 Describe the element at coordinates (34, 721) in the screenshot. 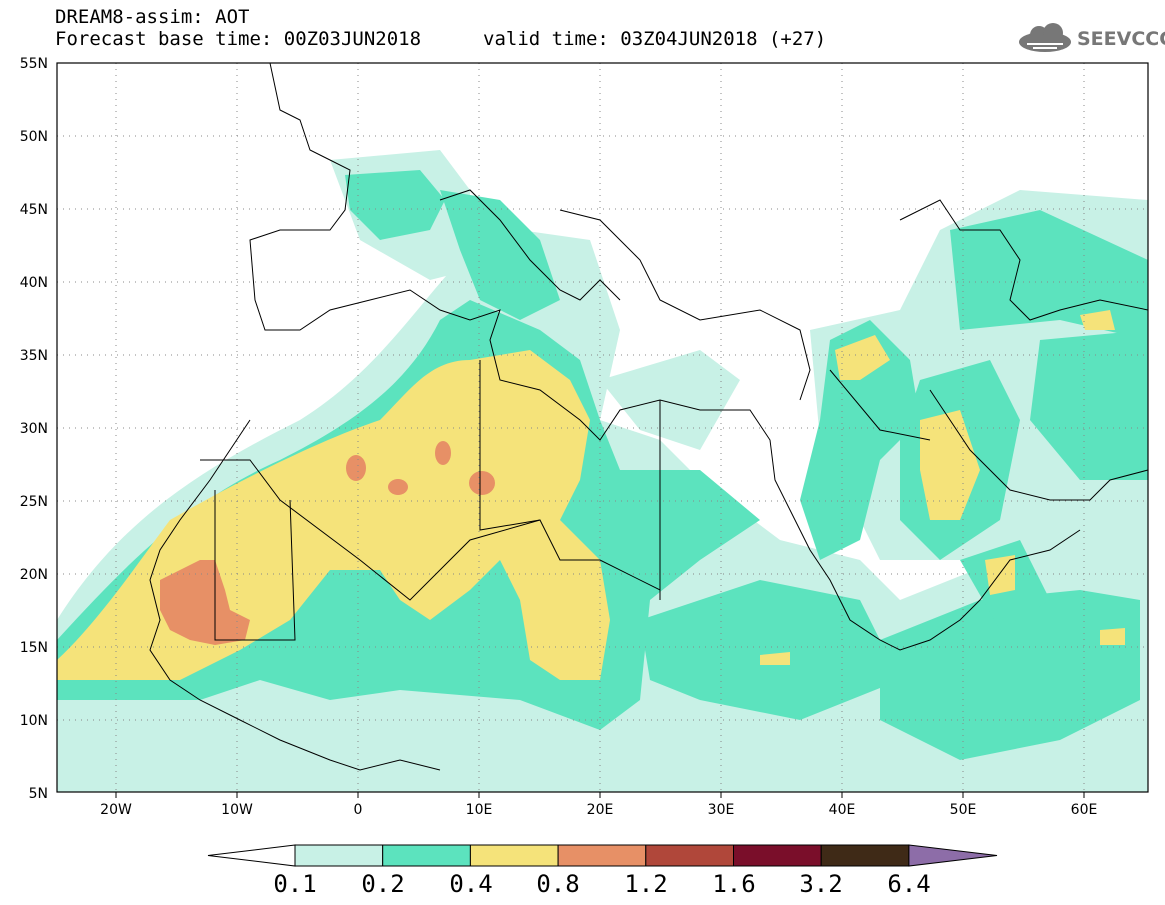

I see `lat-tick: 10N` at that location.